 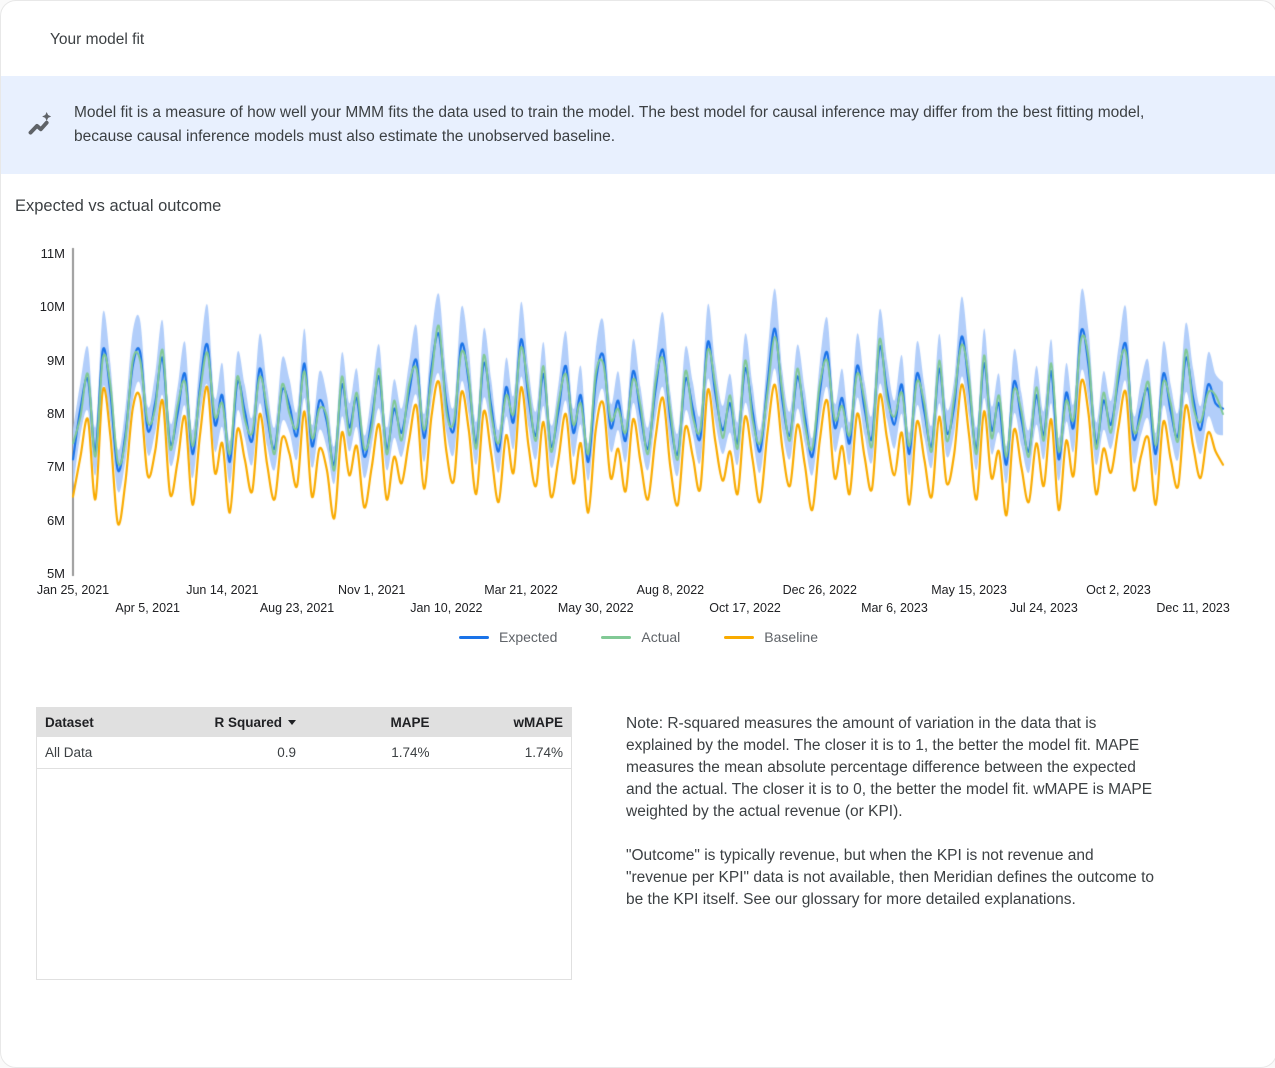 What do you see at coordinates (1193, 608) in the screenshot?
I see `x-axis-tick-label: Dec 11, 2023` at bounding box center [1193, 608].